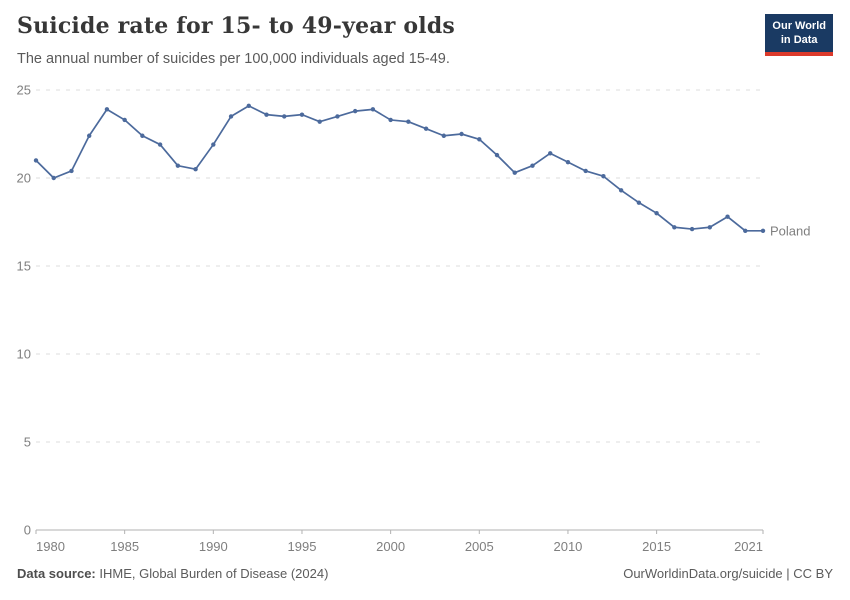 This screenshot has height=600, width=850. What do you see at coordinates (479, 546) in the screenshot?
I see `x-tick-label: 2005` at bounding box center [479, 546].